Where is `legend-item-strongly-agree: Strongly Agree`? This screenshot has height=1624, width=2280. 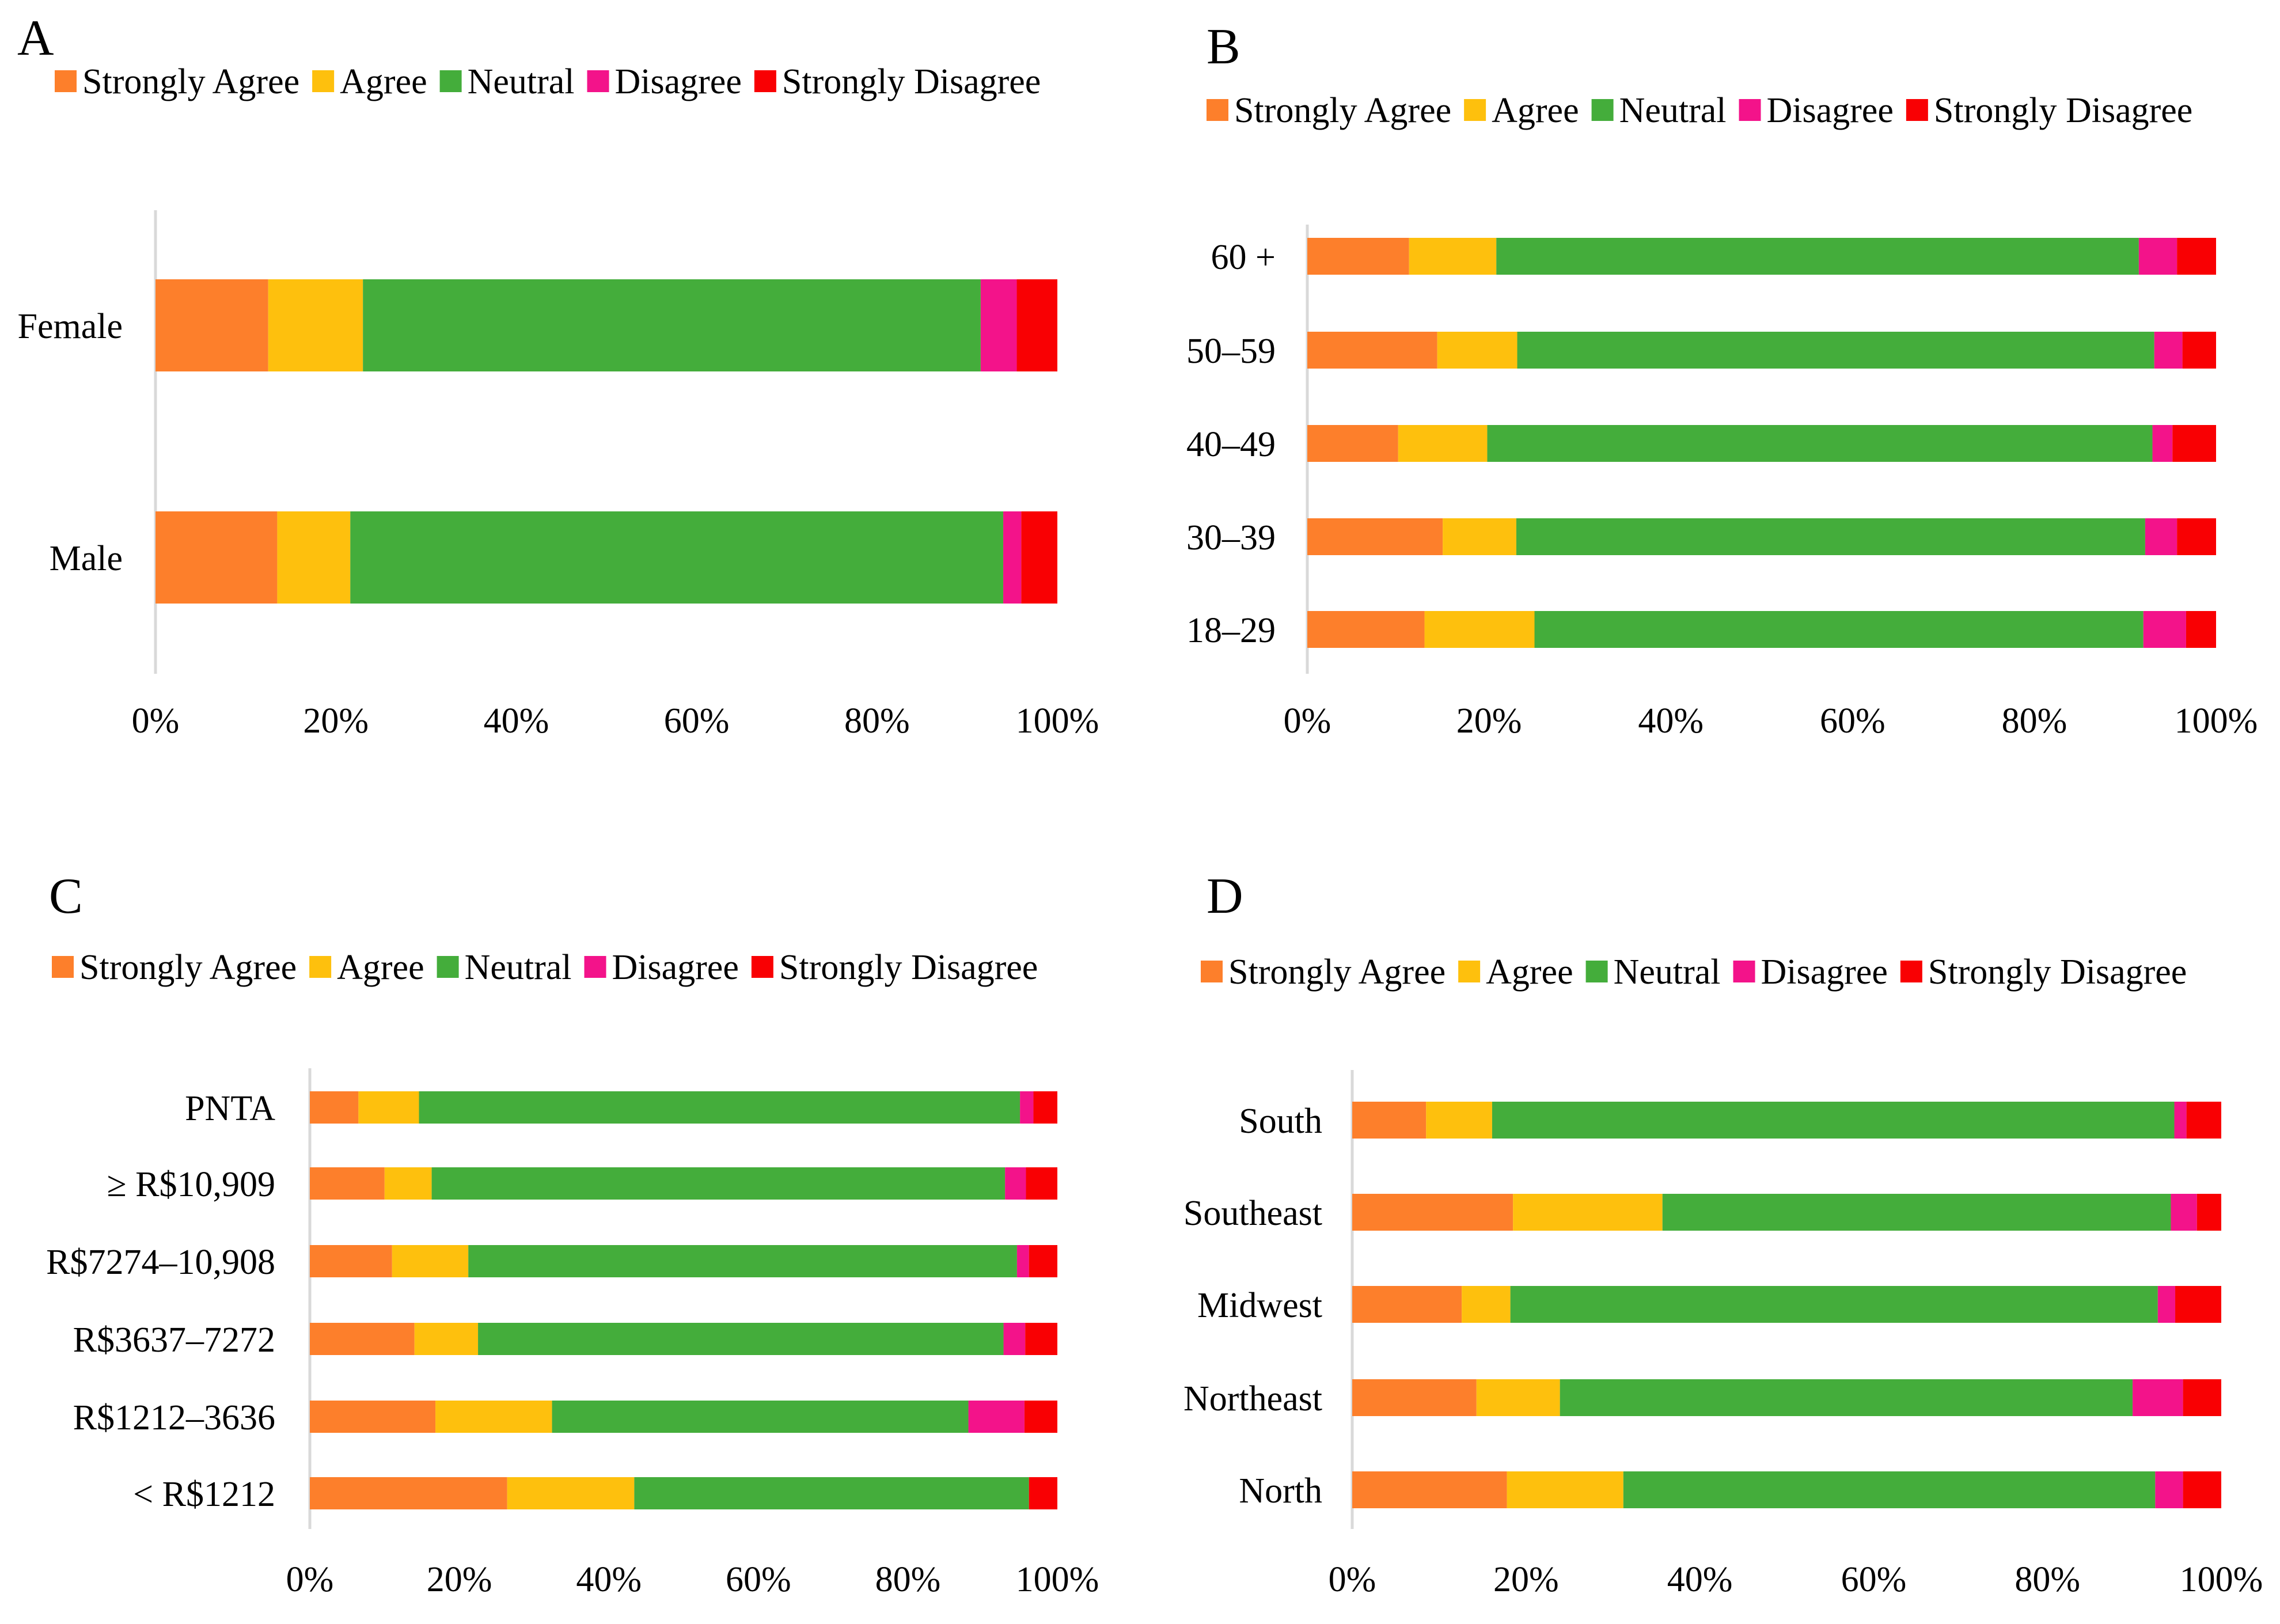 legend-item-strongly-agree: Strongly Agree is located at coordinates (177, 81).